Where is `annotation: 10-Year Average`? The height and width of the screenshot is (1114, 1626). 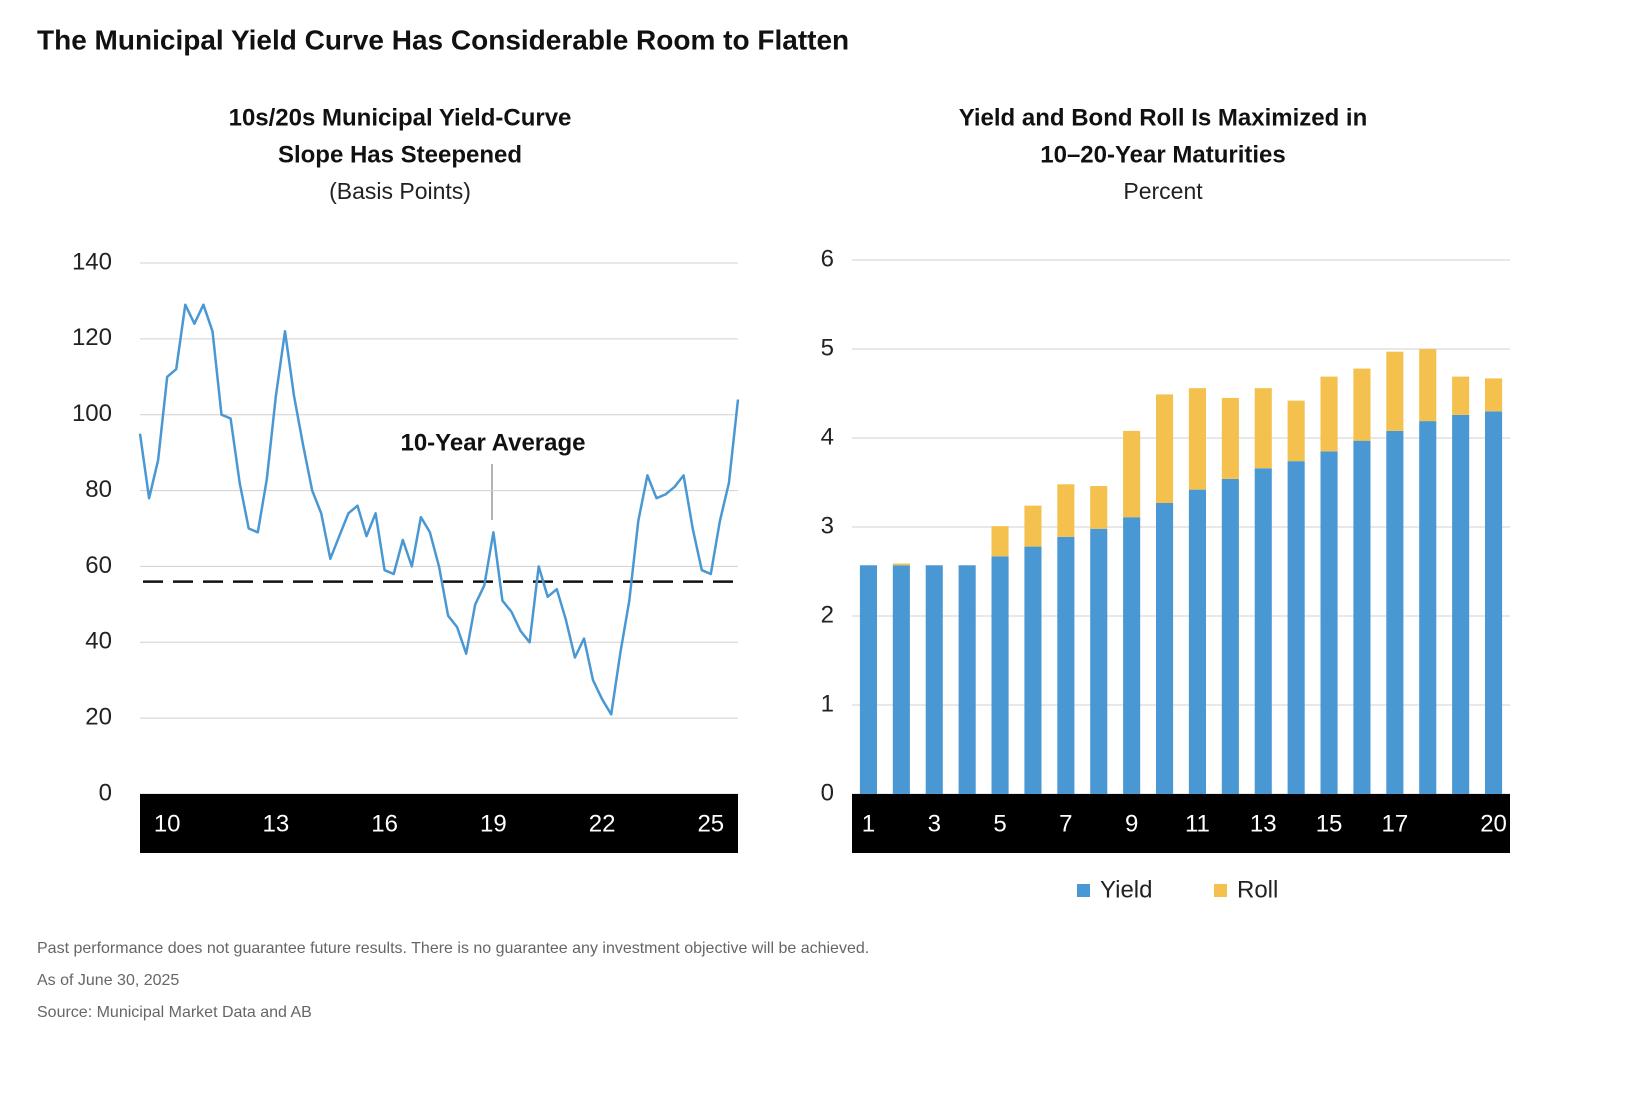
annotation: 10-Year Average is located at coordinates (492, 442).